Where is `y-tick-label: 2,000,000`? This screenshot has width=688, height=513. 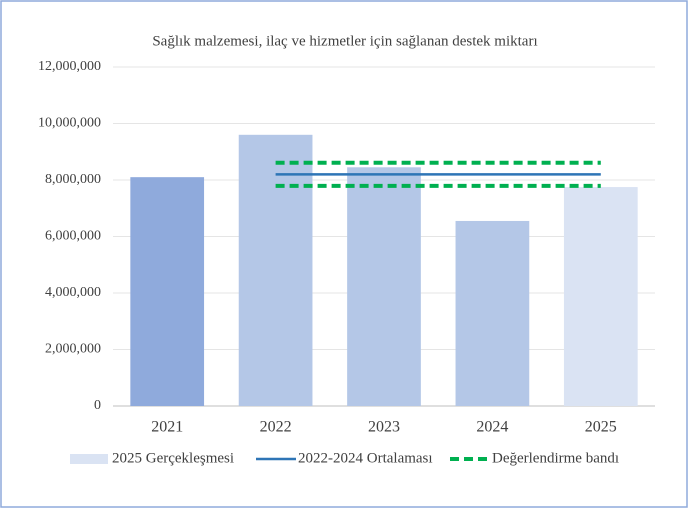
y-tick-label: 2,000,000 is located at coordinates (73, 349).